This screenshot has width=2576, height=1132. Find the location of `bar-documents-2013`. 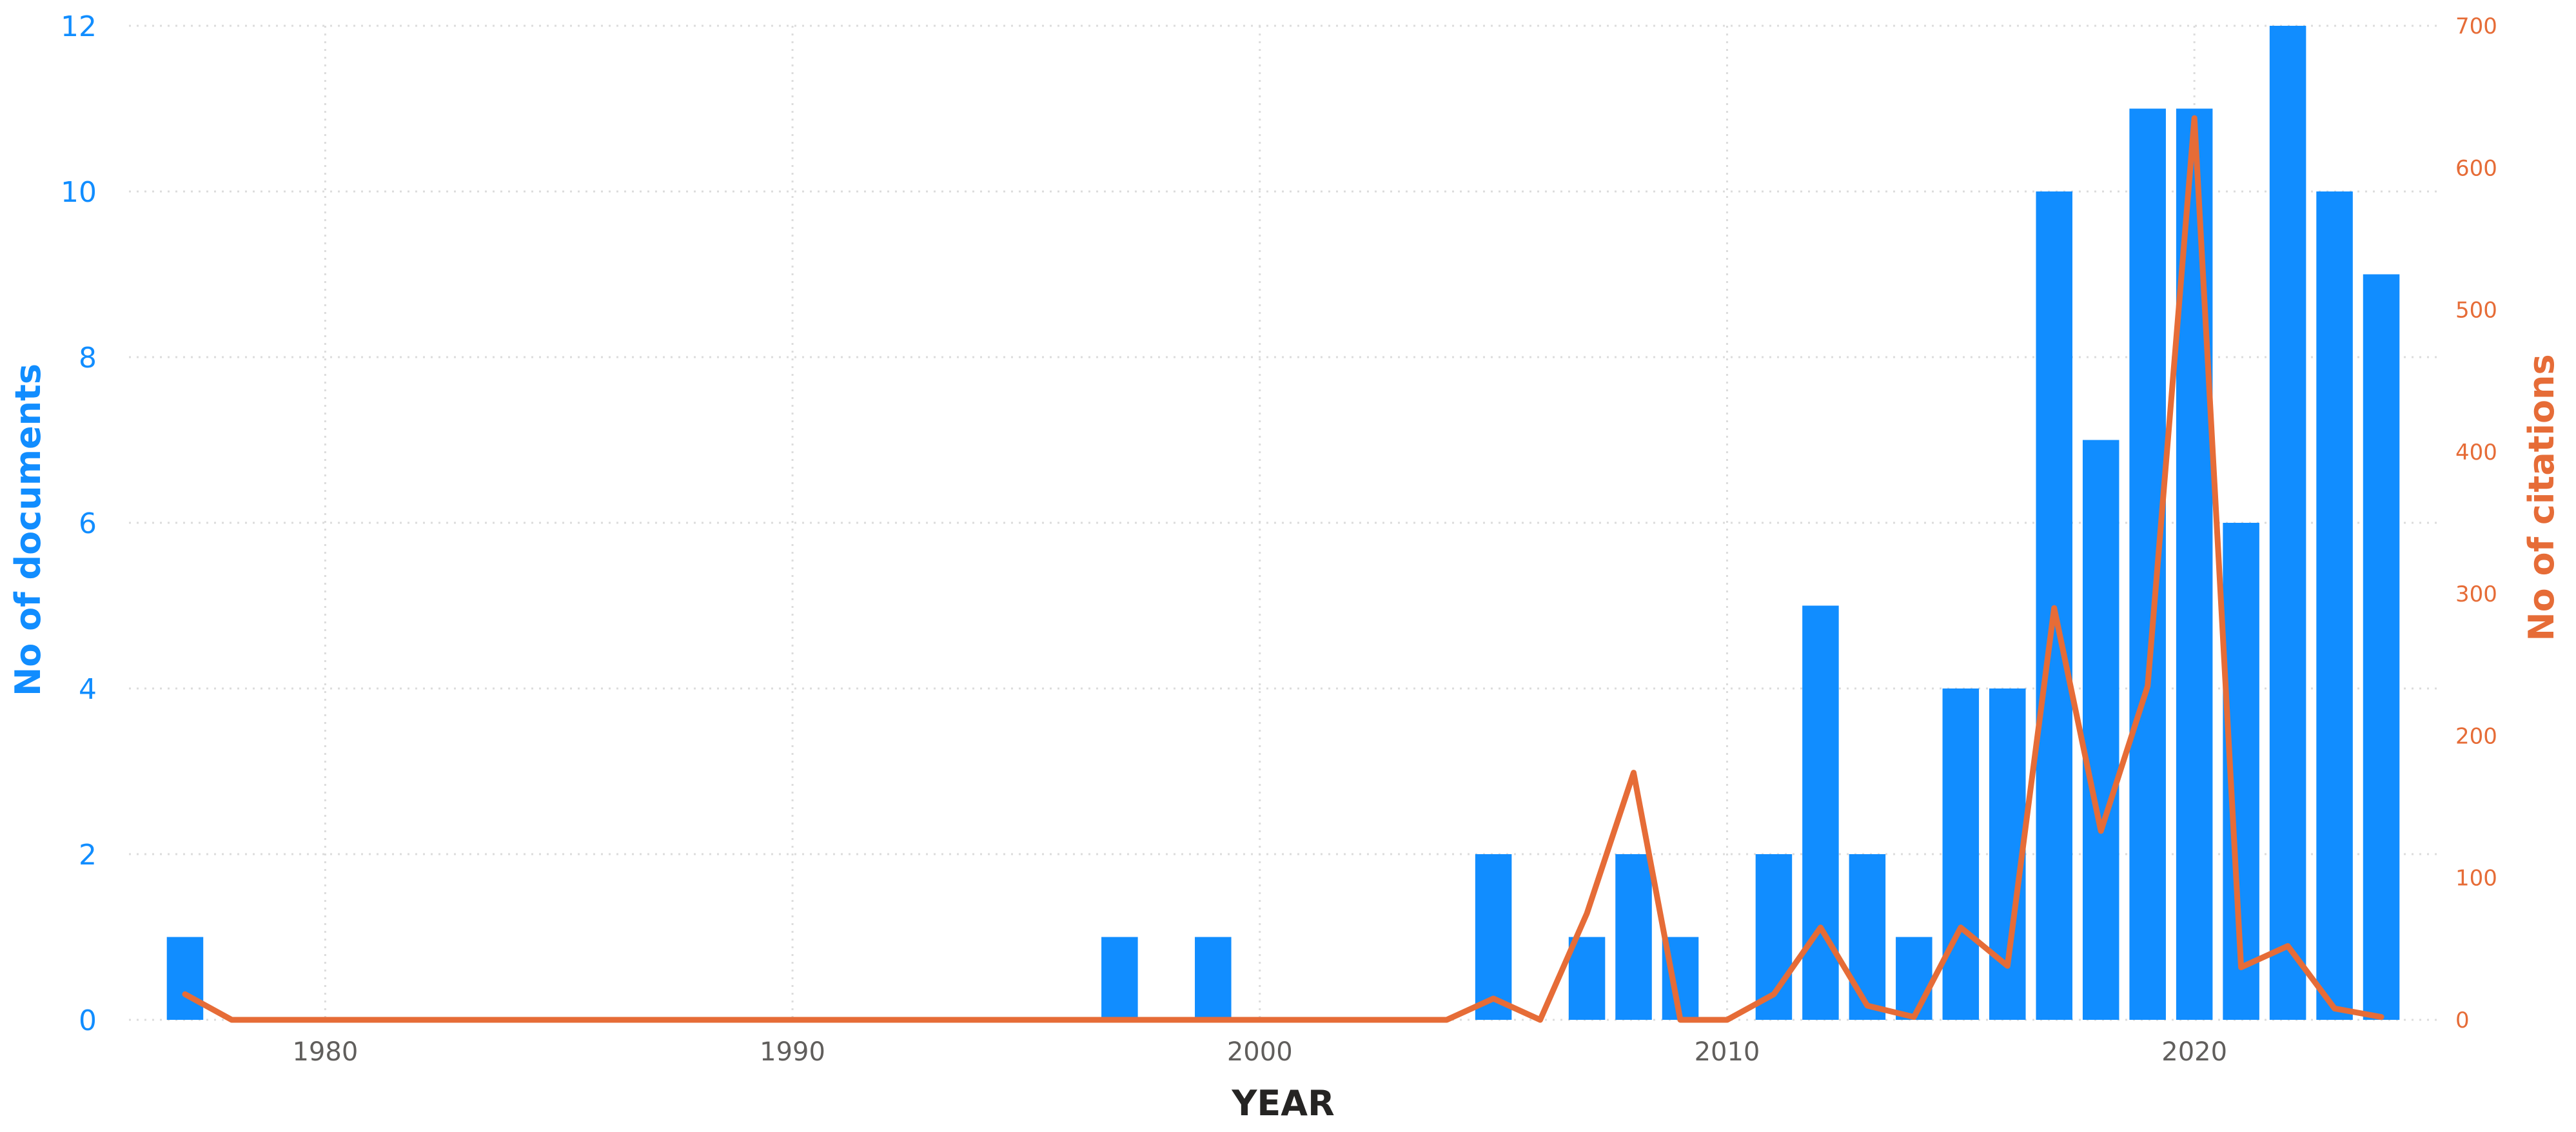

bar-documents-2013 is located at coordinates (1867, 937).